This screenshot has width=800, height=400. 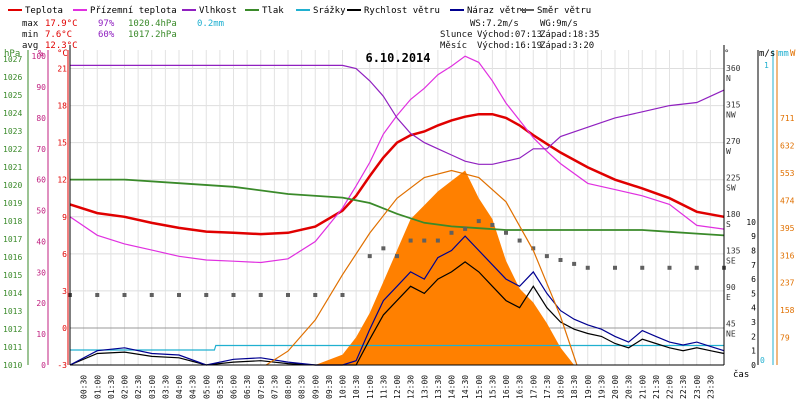 What do you see at coordinates (570, 35) in the screenshot?
I see `sun-set: Západ:18:35` at bounding box center [570, 35].